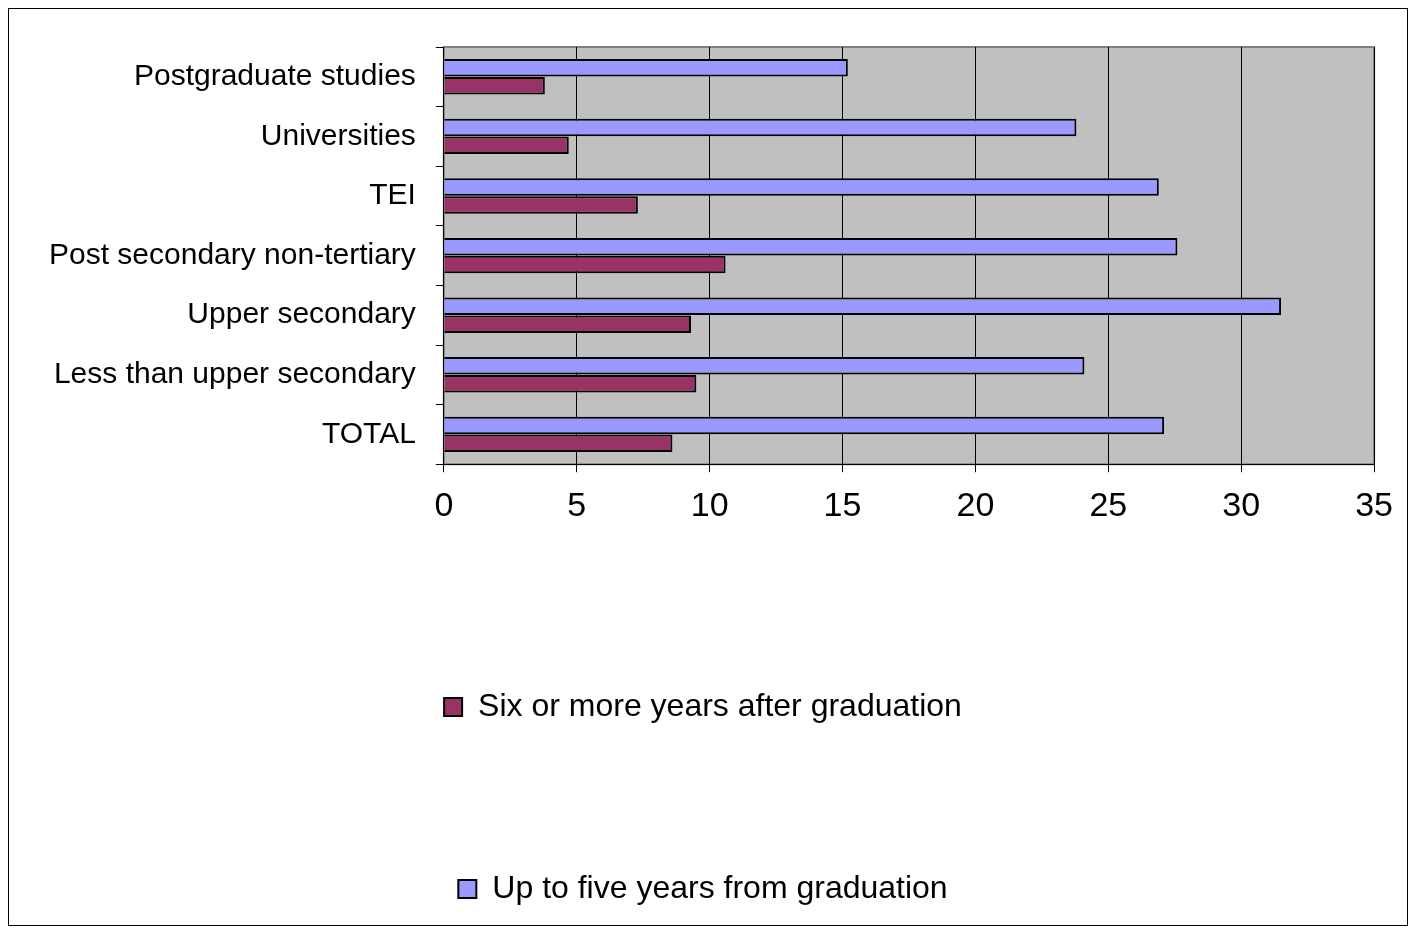 This screenshot has height=933, width=1418. I want to click on y-tick-label: Less than upper secondary, so click(234, 373).